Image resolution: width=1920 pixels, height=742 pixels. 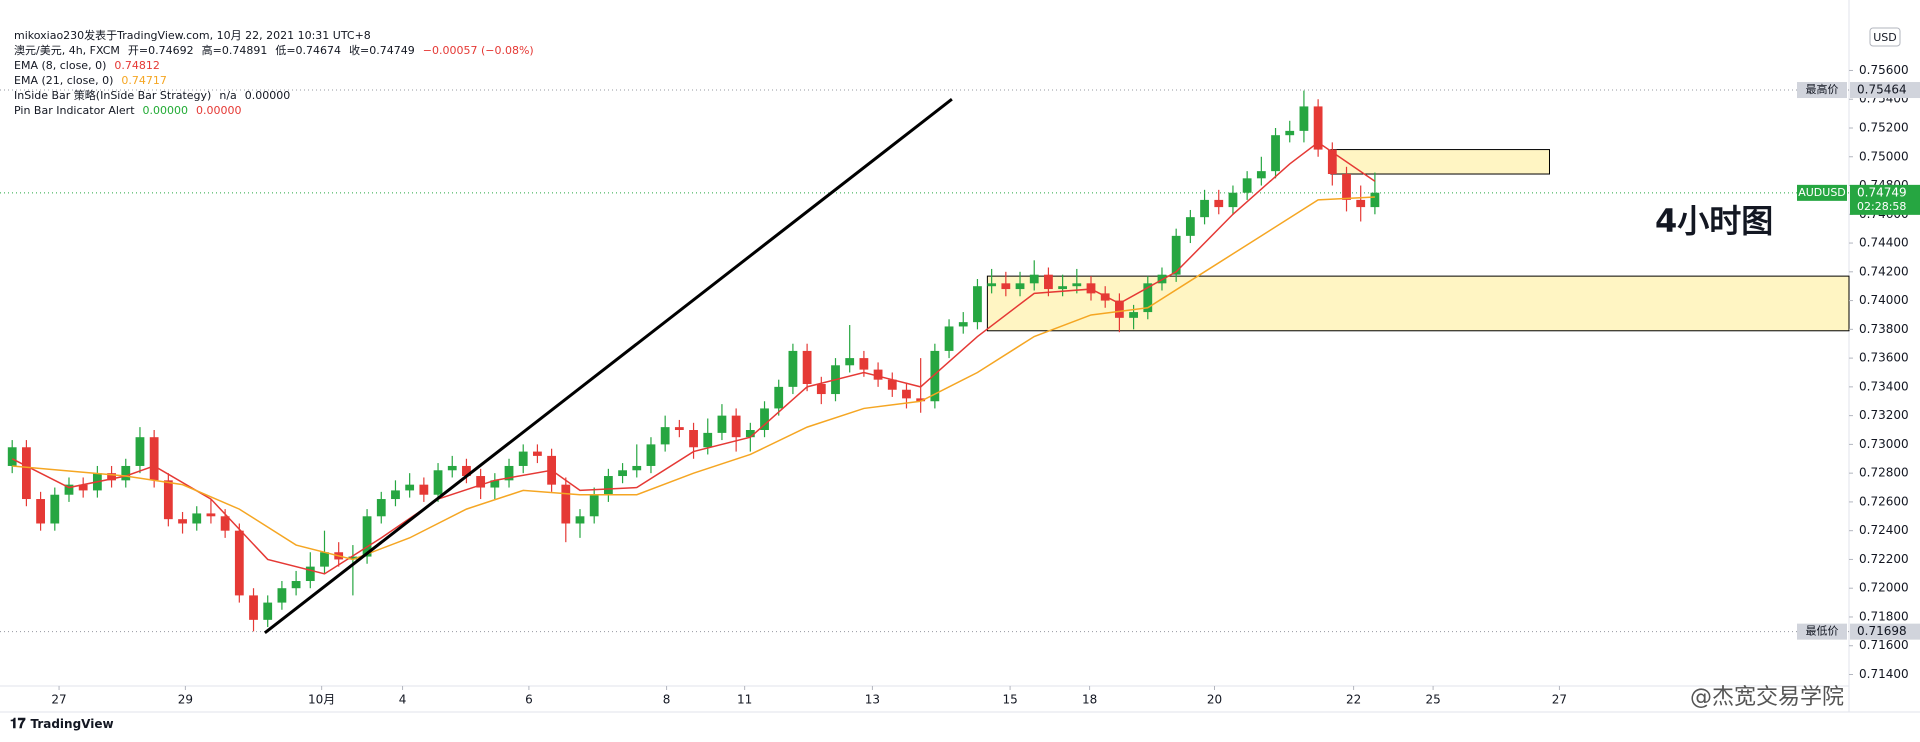 I want to click on y-tick-label: 0.73000, so click(x=1884, y=444).